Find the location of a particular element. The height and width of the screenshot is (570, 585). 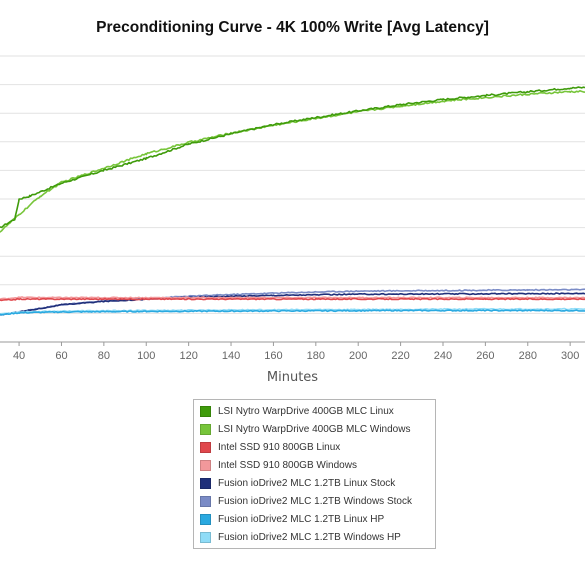

legend-label: Intel SSD 910 800GB Windows is located at coordinates (287, 465).